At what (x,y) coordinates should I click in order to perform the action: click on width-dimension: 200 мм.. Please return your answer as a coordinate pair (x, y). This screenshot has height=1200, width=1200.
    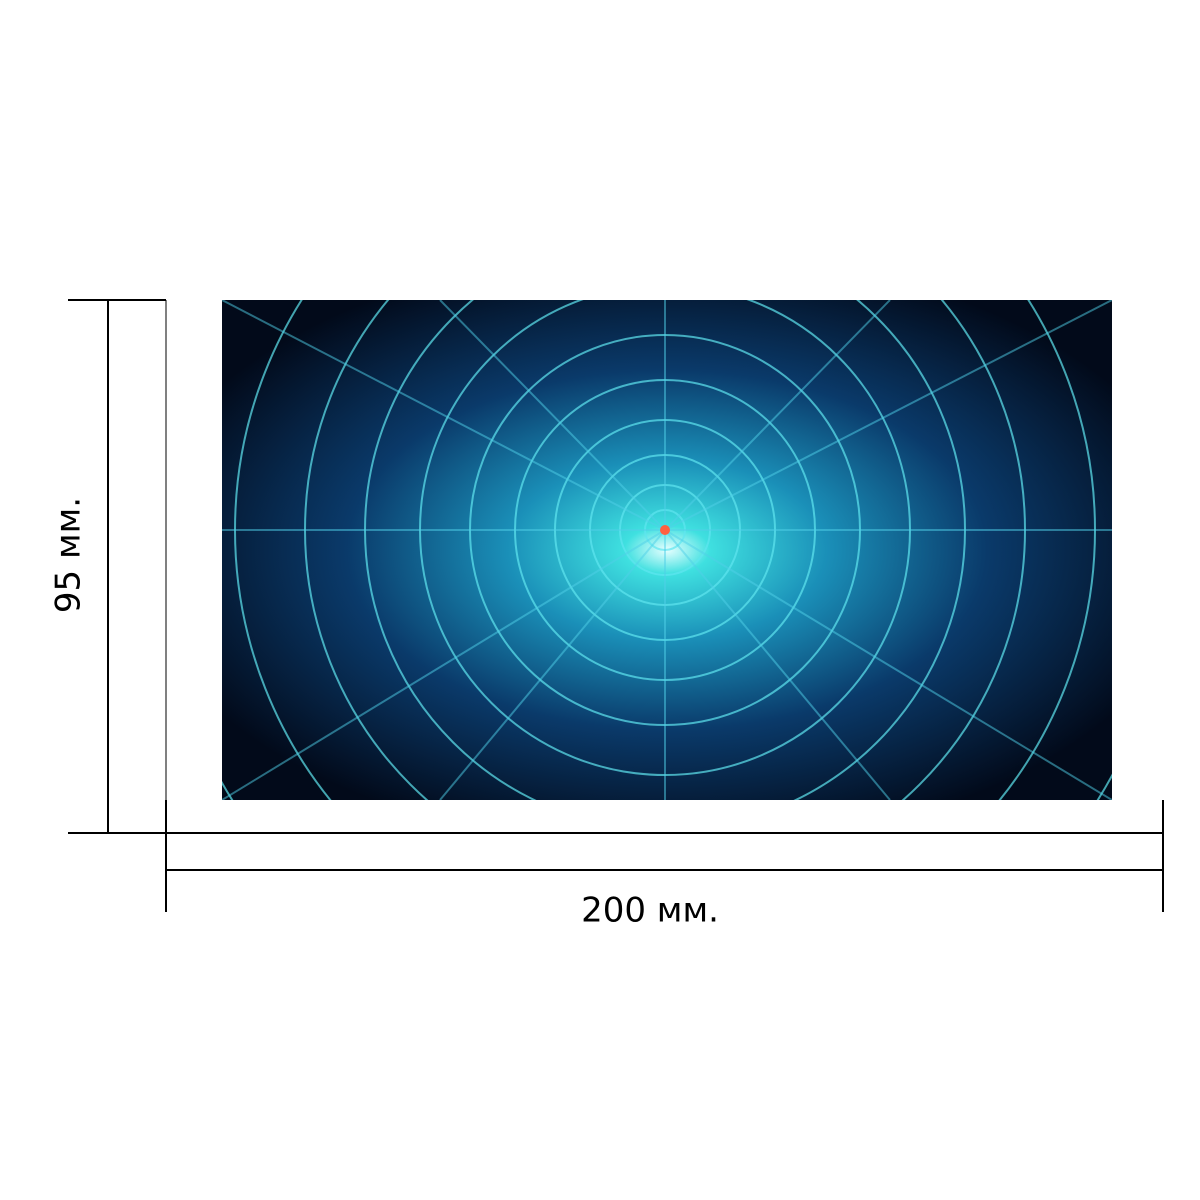
    Looking at the image, I should click on (664, 865).